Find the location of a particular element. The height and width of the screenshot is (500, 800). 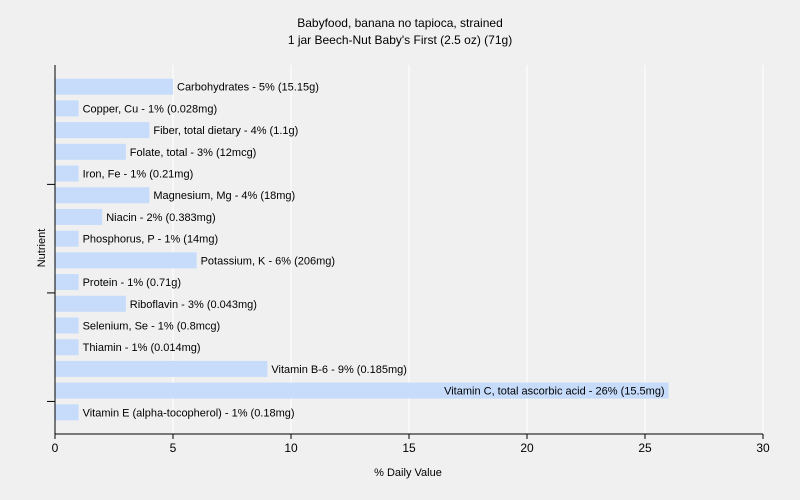

bar-label-11: Selenium, Se - 1% (0.8mcg) is located at coordinates (152, 326).